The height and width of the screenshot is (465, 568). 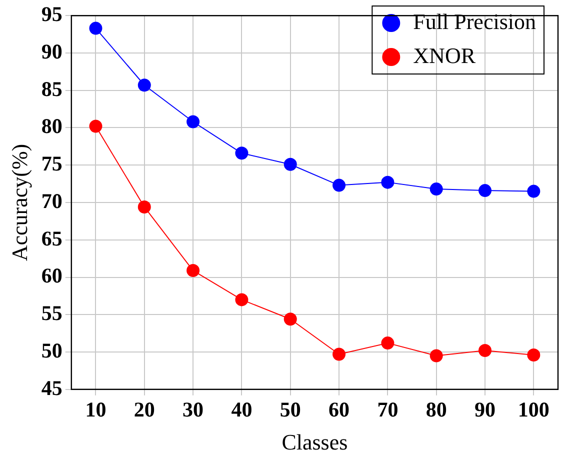 I want to click on y-tick-label: 95, so click(x=51, y=14).